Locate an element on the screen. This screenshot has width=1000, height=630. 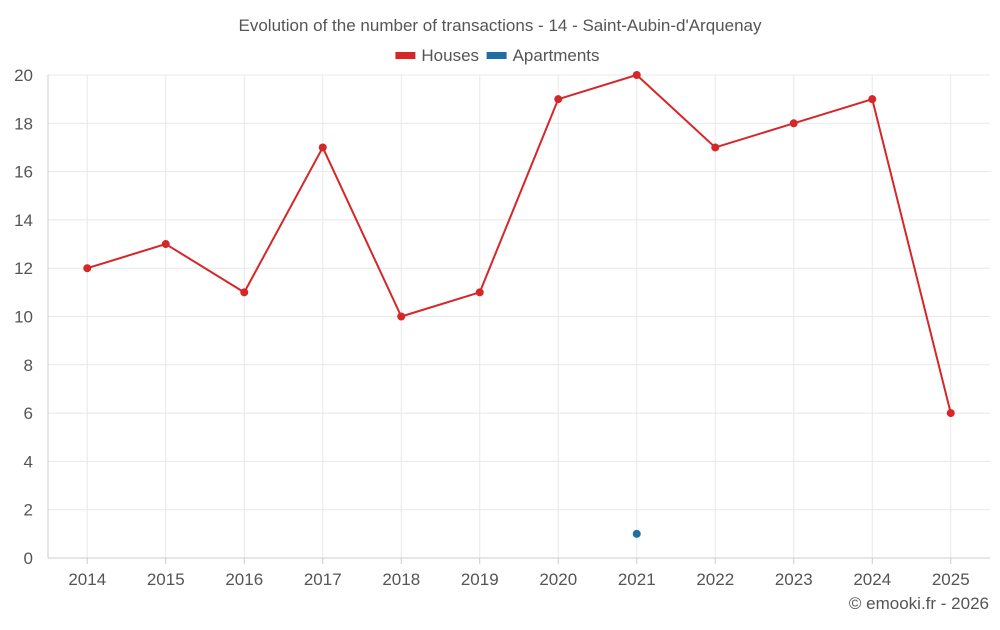
y-tick-label: 18 is located at coordinates (23, 123).